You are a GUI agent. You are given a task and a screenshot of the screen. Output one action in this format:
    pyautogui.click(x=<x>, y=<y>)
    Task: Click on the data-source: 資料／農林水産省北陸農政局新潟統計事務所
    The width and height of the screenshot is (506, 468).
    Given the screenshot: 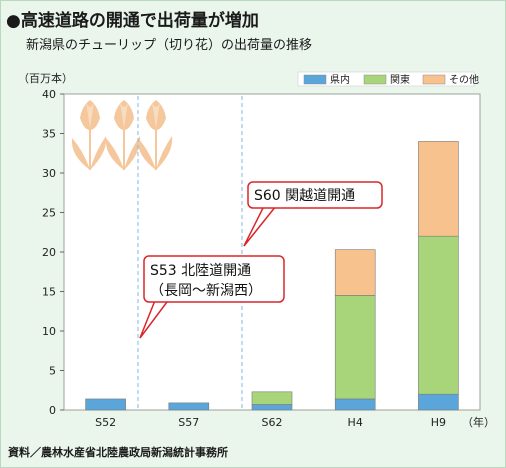 What is the action you would take?
    pyautogui.click(x=118, y=452)
    